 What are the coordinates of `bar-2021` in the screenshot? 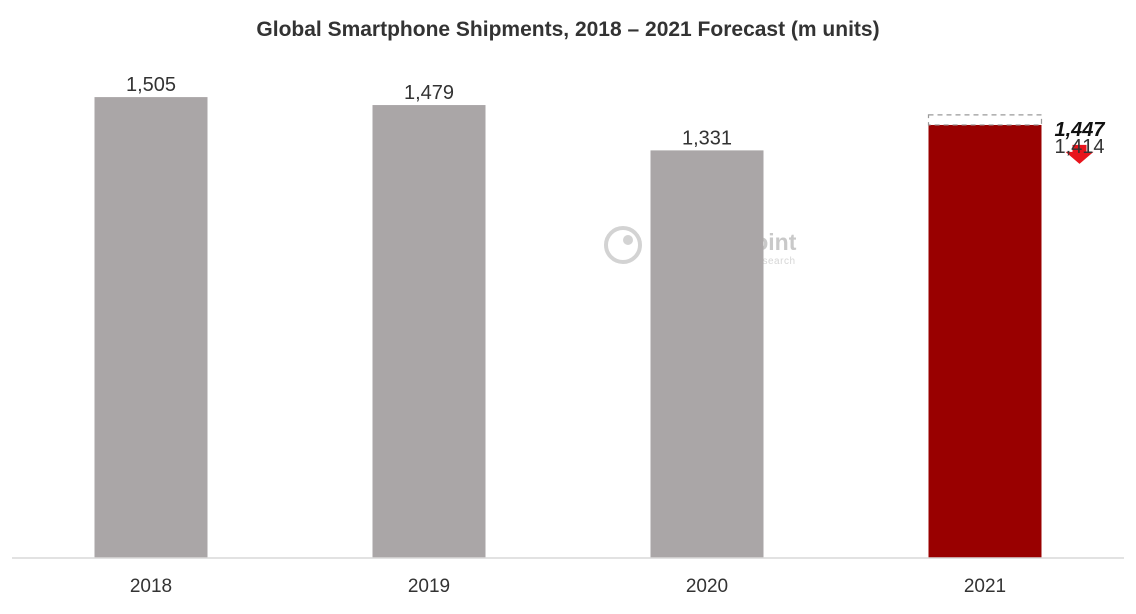 It's located at (985, 341).